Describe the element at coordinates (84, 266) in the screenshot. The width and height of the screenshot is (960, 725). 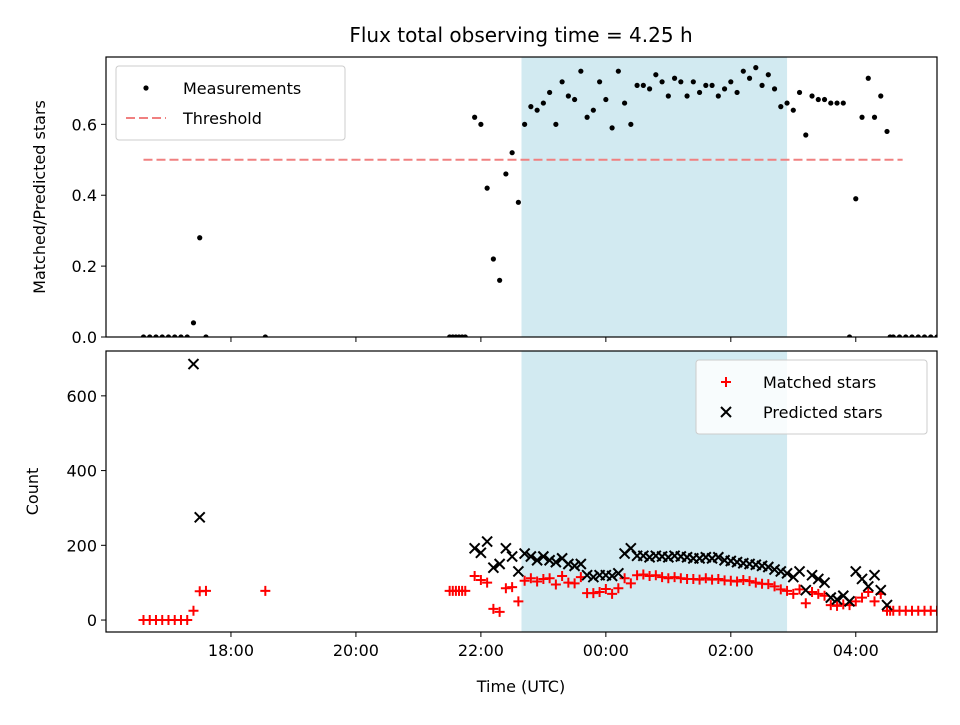
I see `y-tick-label: 0.2` at that location.